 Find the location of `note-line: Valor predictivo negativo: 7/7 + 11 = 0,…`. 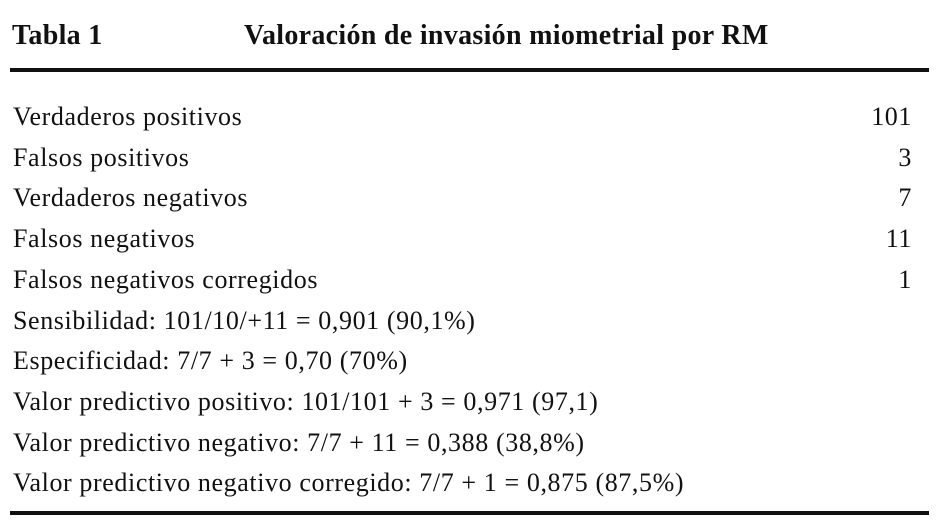

note-line: Valor predictivo negativo: 7/7 + 11 = 0,… is located at coordinates (299, 442).